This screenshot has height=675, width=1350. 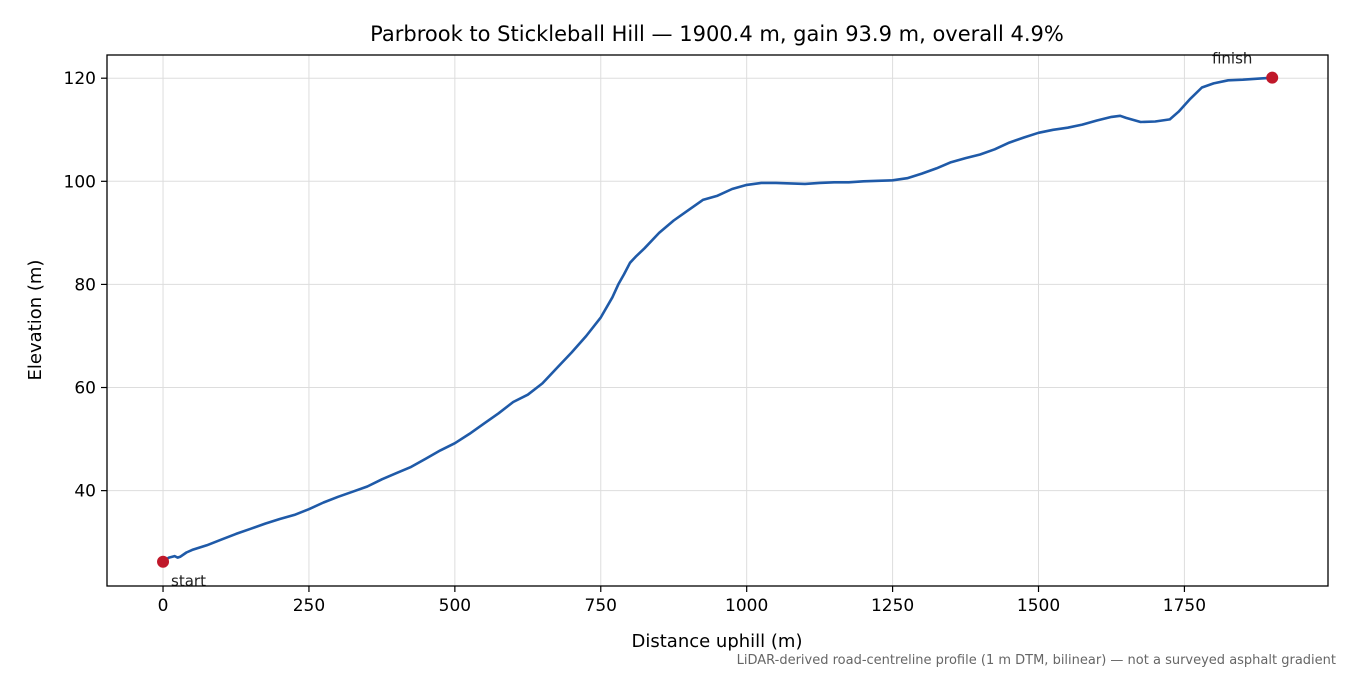 I want to click on y-tick-label: 80, so click(x=85, y=285).